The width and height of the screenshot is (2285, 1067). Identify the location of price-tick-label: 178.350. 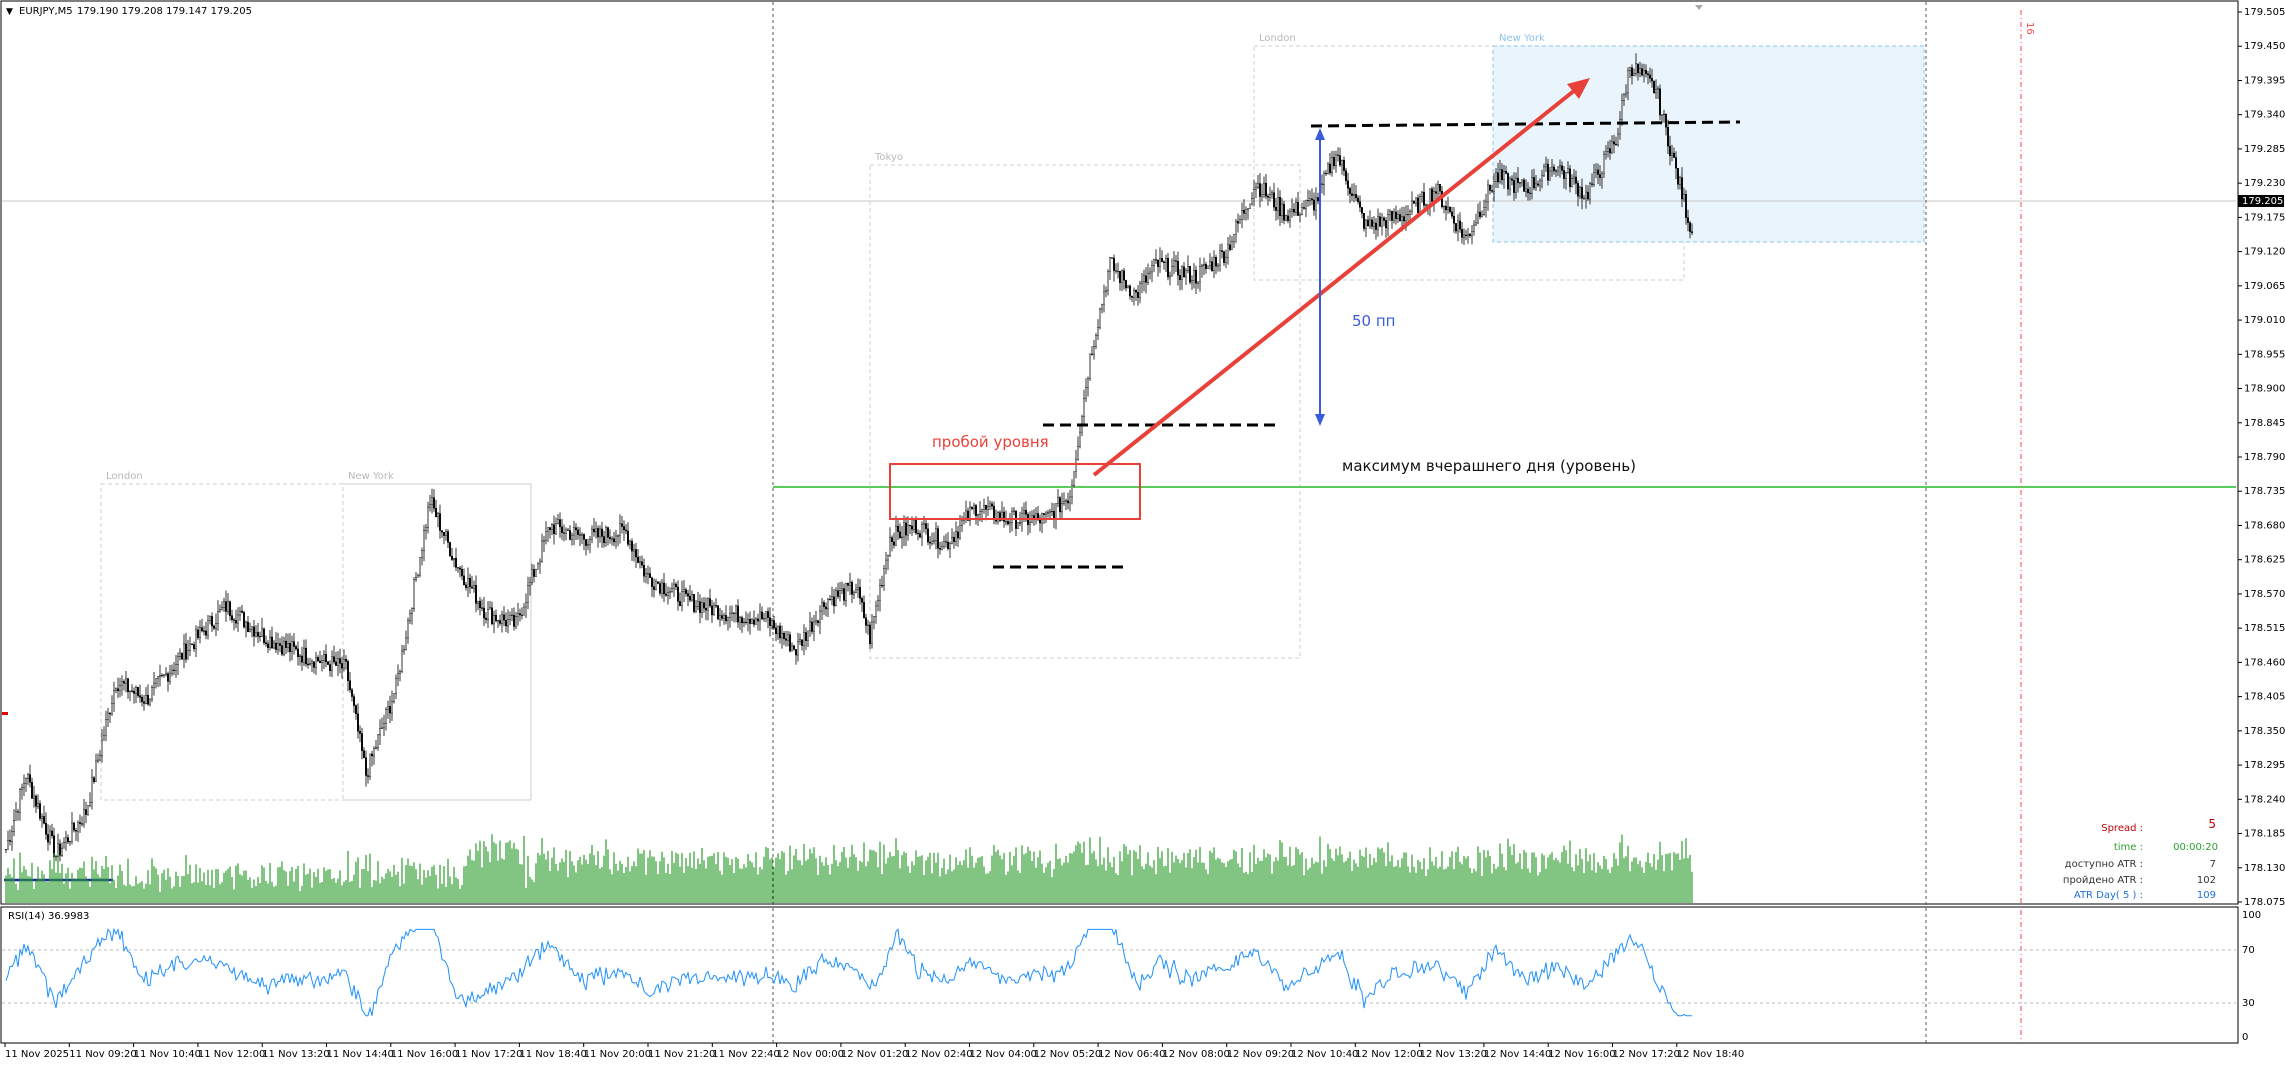
(2264, 731).